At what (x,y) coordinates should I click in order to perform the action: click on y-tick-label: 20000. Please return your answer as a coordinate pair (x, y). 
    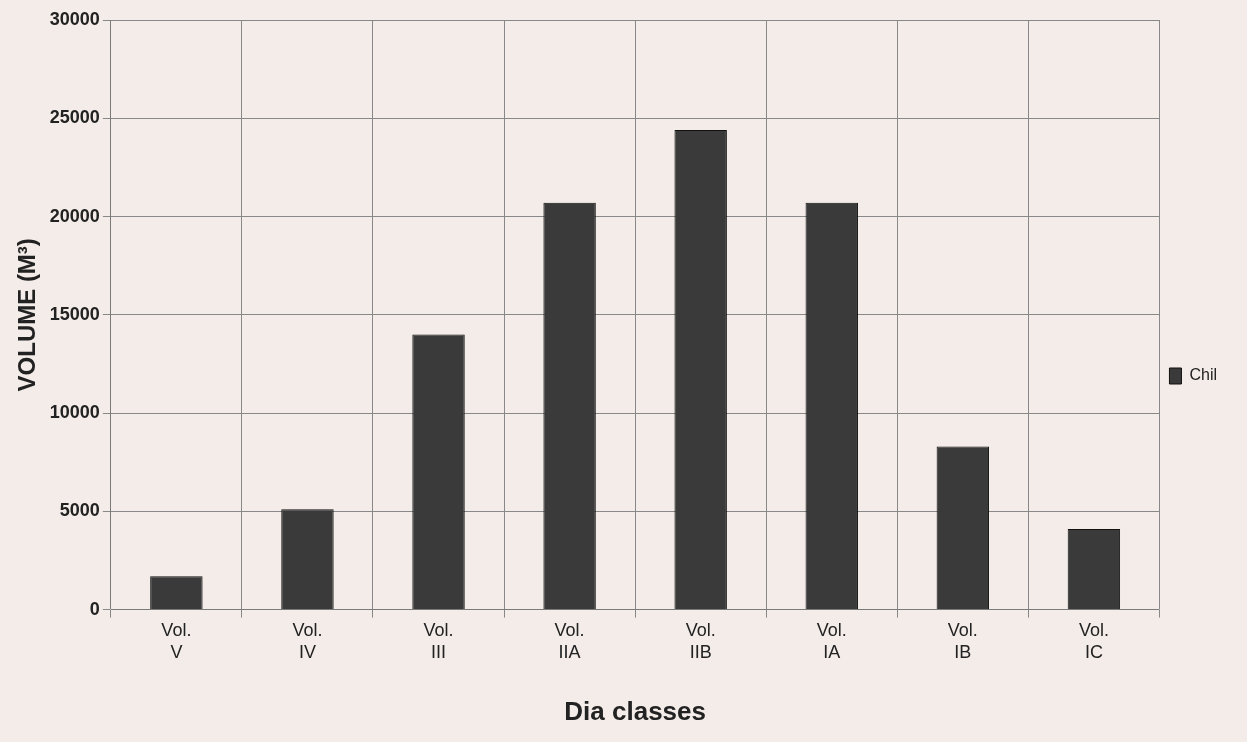
    Looking at the image, I should click on (74, 215).